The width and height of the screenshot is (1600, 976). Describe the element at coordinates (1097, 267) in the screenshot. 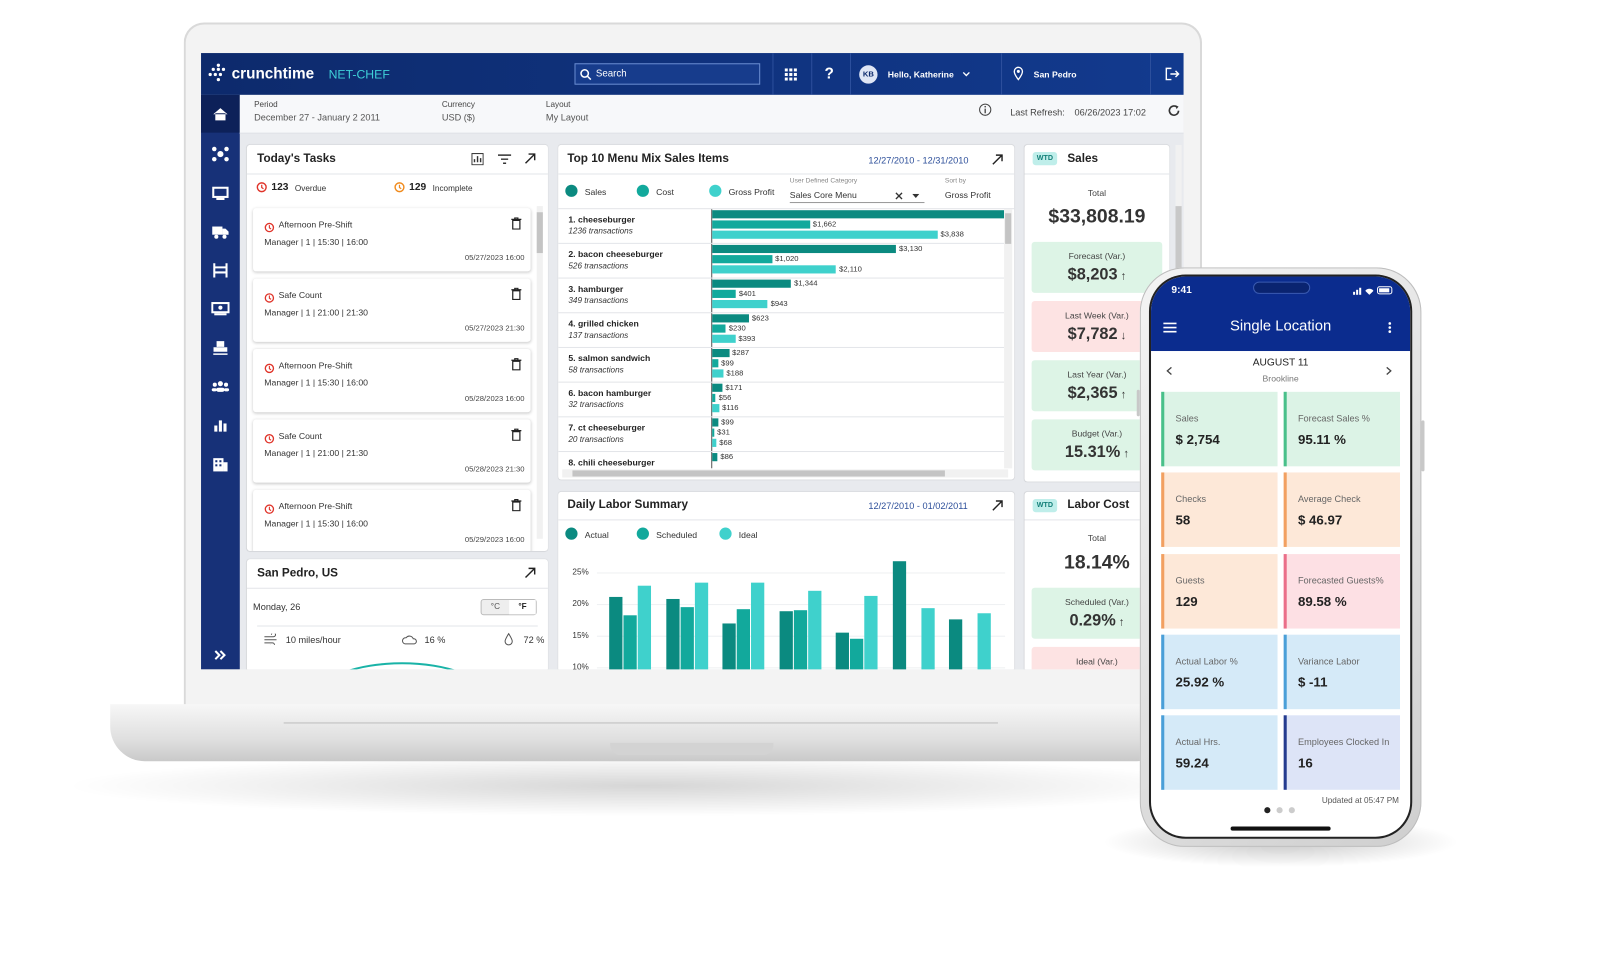

I see `kpi-metric: Forecast (Var.) $8,203 ↑` at that location.